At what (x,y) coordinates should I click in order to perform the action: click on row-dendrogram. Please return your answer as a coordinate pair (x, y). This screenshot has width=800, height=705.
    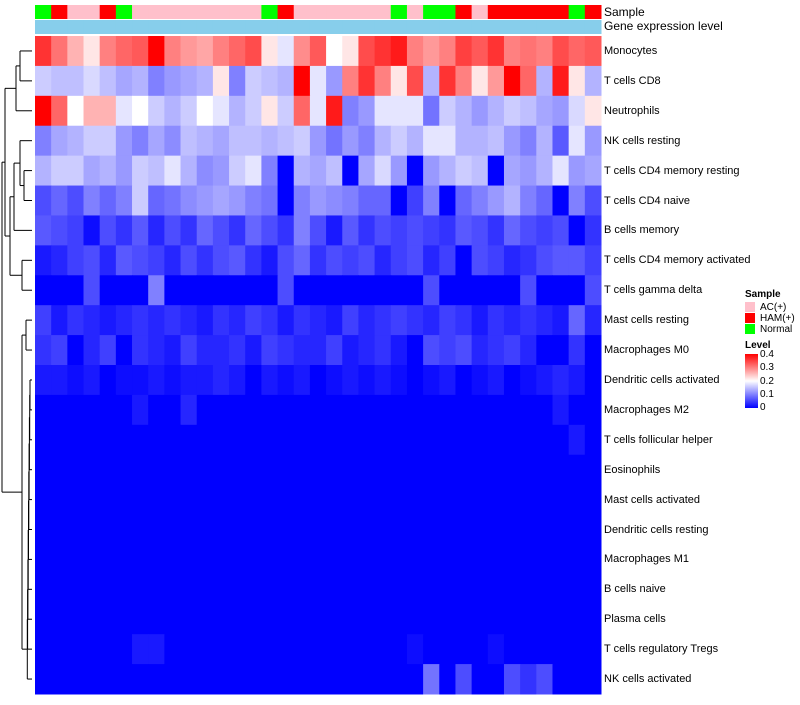
    Looking at the image, I should click on (16, 365).